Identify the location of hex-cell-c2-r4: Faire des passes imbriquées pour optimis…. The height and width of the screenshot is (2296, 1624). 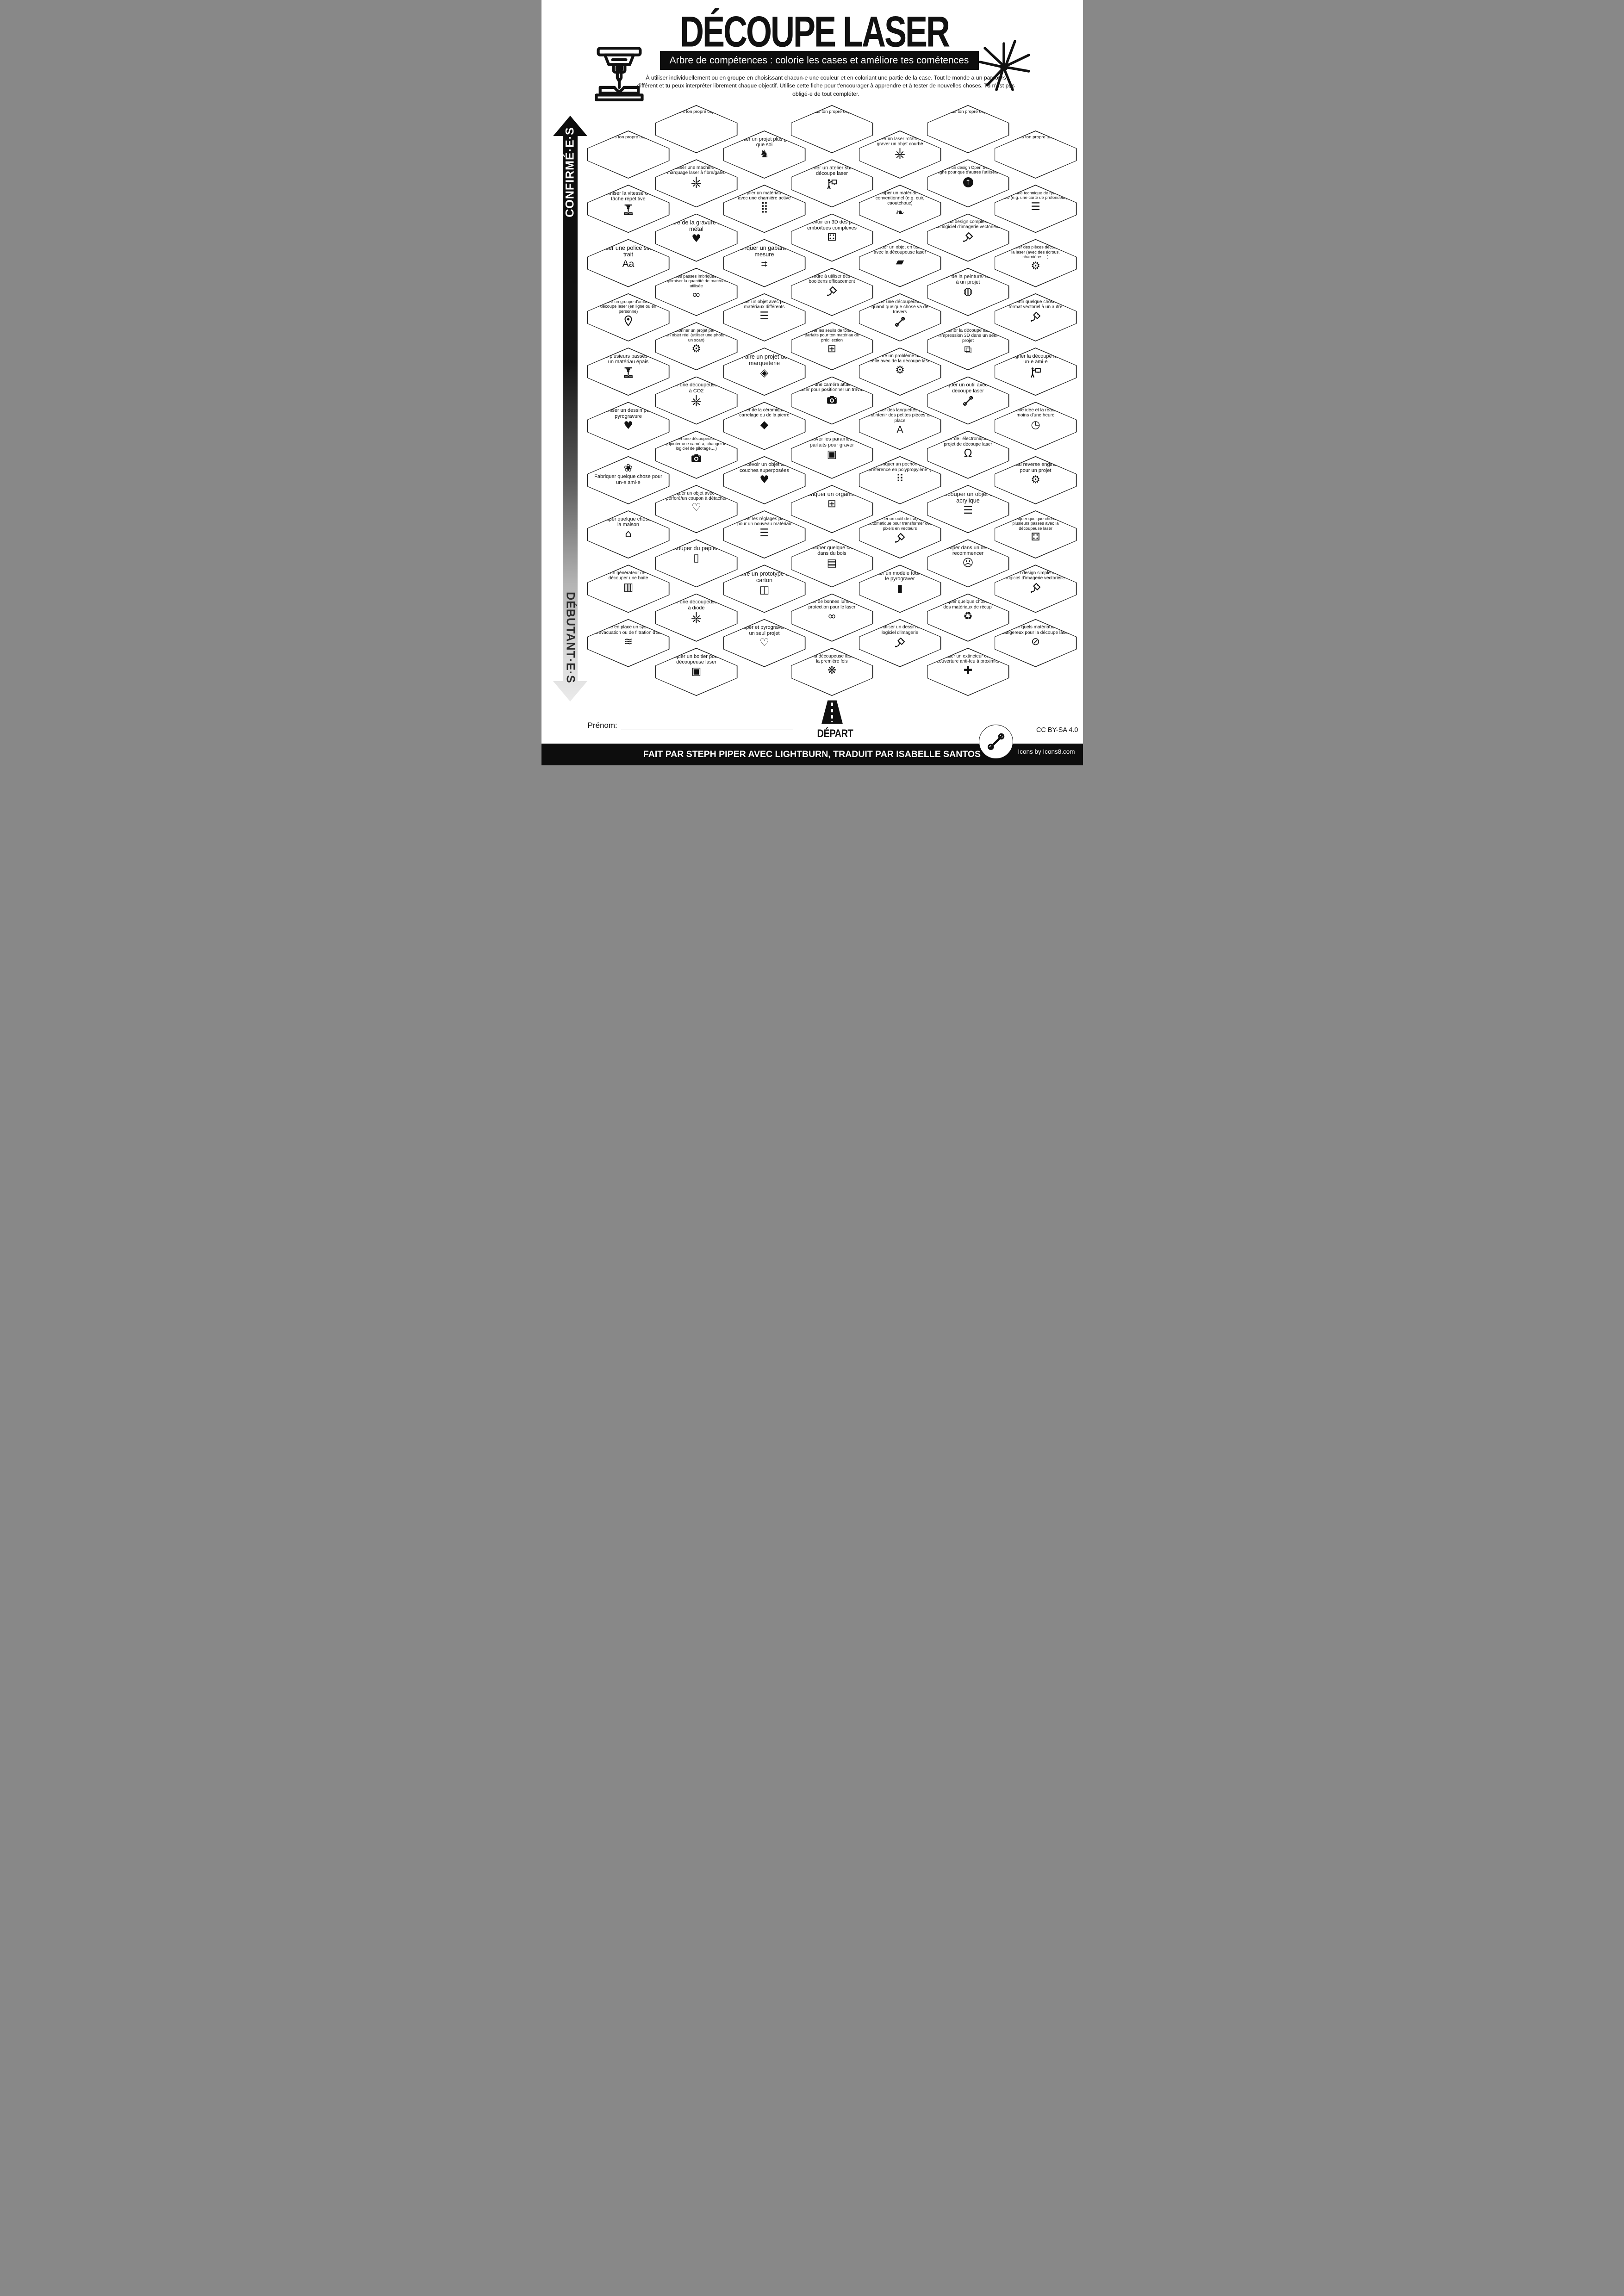
(696, 291).